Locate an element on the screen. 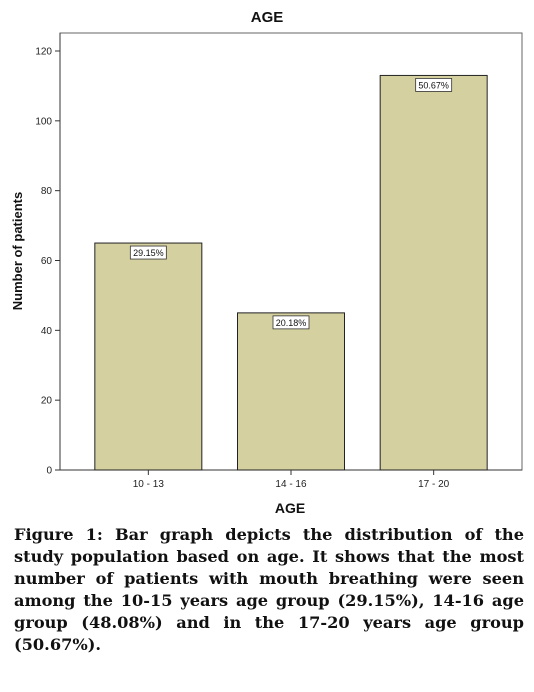 The image size is (534, 692). y-tick-label: 0 is located at coordinates (49, 471).